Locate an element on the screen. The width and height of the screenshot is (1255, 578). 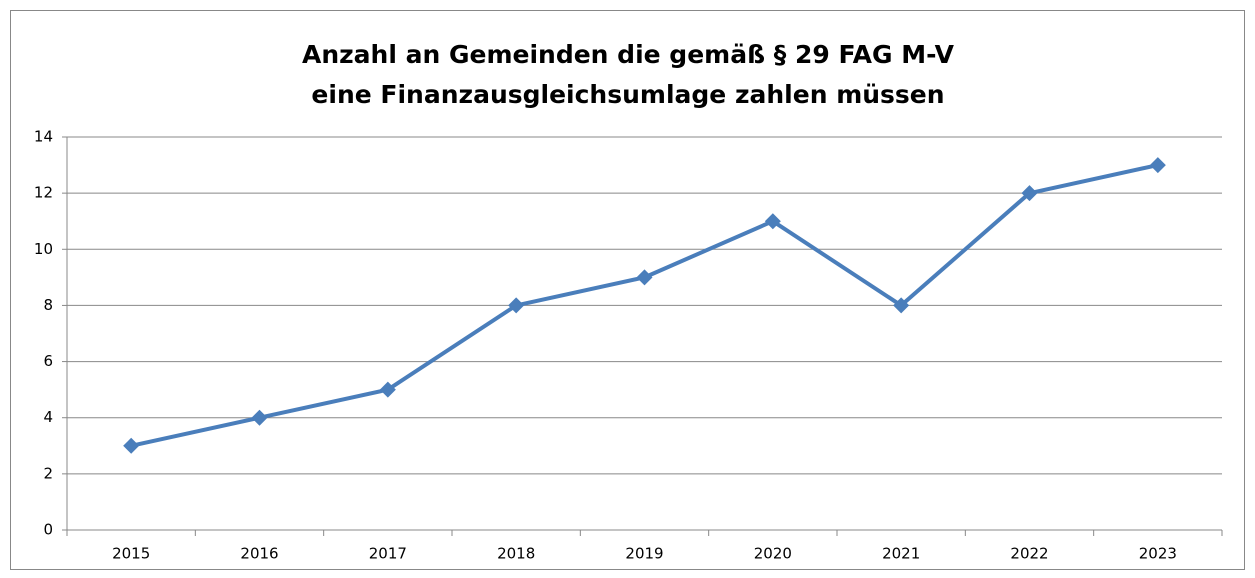
y-tick-label: 0 is located at coordinates (48, 530).